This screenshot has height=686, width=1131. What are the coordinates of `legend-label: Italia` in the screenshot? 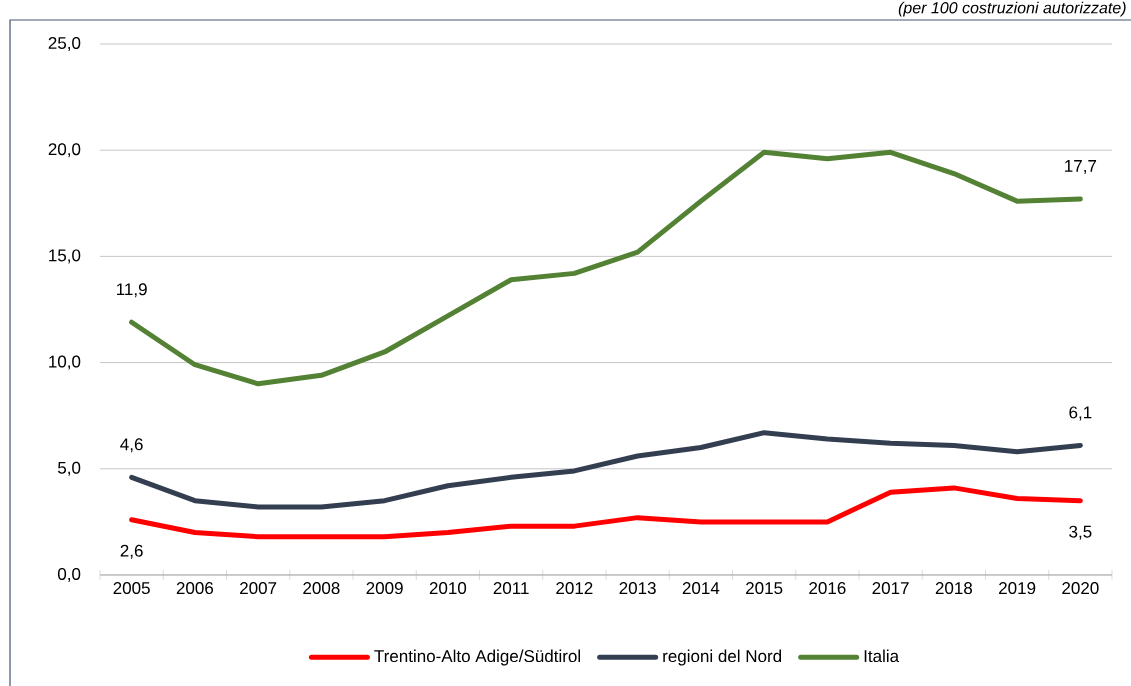 It's located at (882, 656).